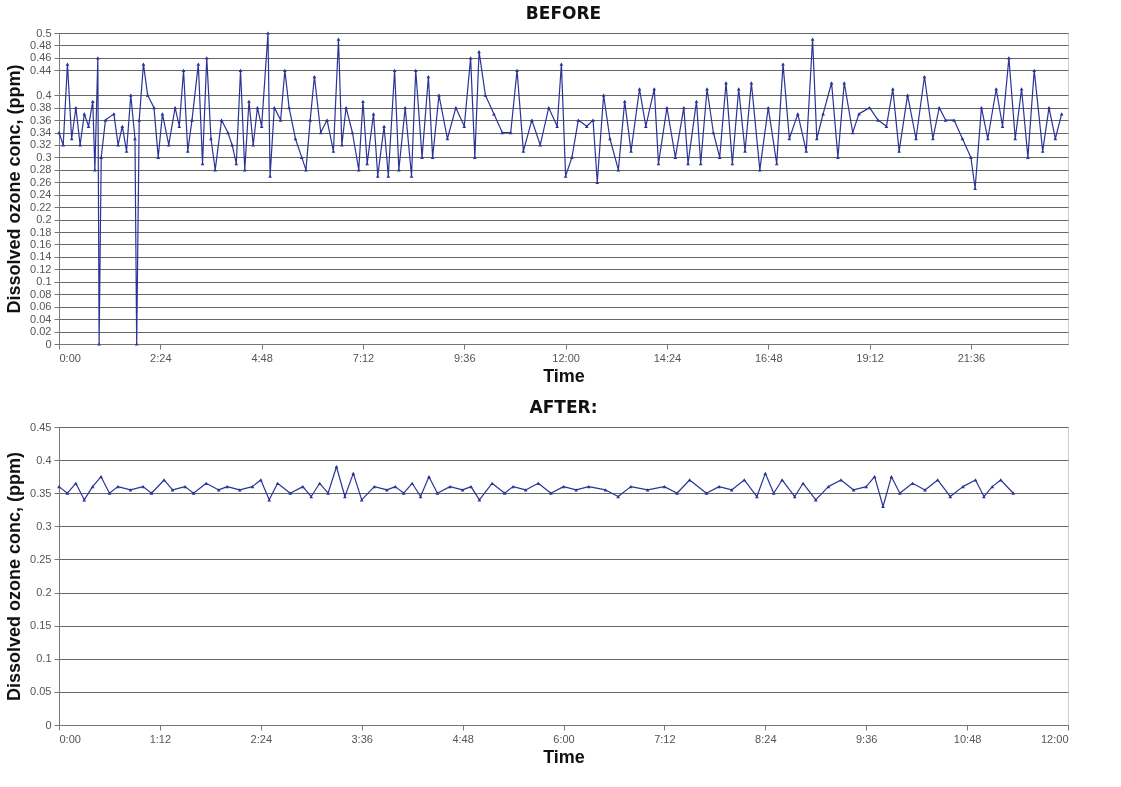  I want to click on y-tick-label: 0.48, so click(41, 44).